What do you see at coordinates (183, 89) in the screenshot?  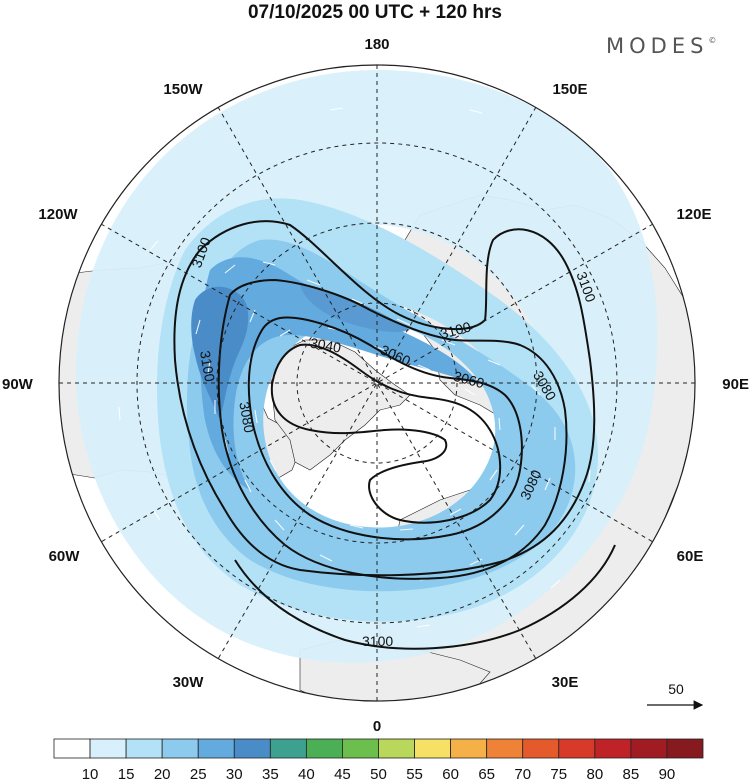 I see `lon-label-150w: 150W` at bounding box center [183, 89].